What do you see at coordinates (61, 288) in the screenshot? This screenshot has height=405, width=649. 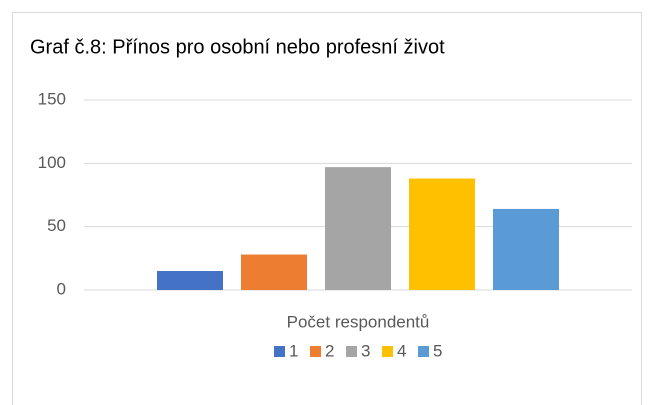 I see `y-tick-label: 0` at bounding box center [61, 288].